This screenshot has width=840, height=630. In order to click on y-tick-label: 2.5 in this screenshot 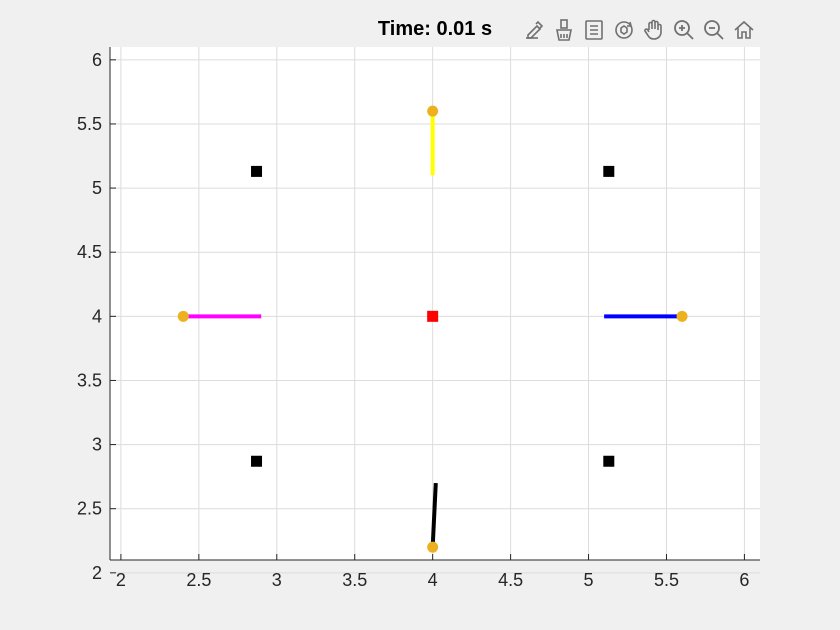, I will do `click(89, 509)`.